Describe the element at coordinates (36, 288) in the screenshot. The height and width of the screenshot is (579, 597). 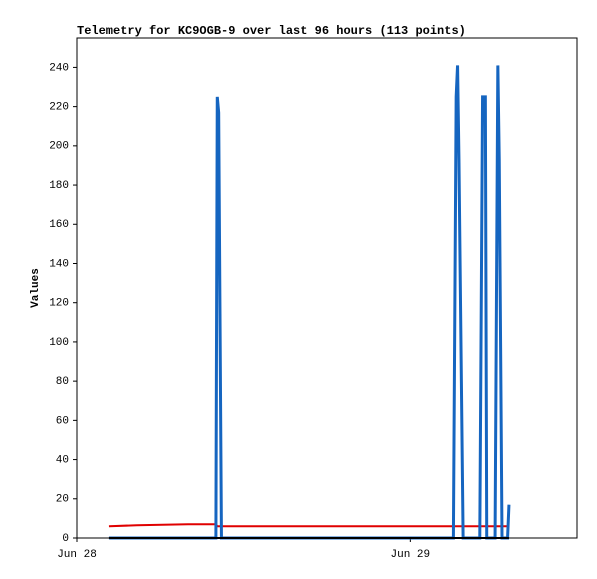
I see `y-axis-label: Values` at that location.